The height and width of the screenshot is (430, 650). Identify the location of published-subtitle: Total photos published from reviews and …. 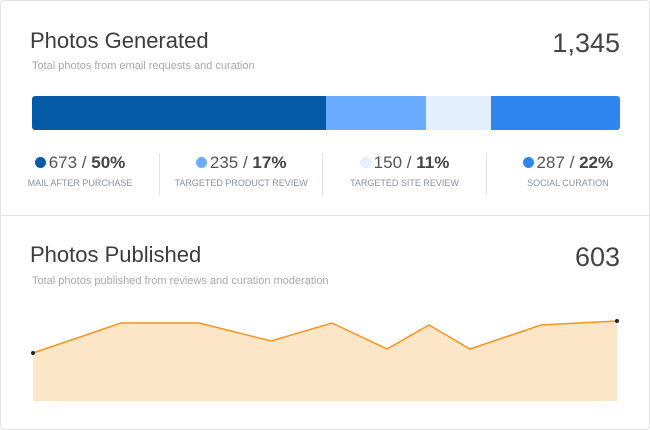
(180, 281).